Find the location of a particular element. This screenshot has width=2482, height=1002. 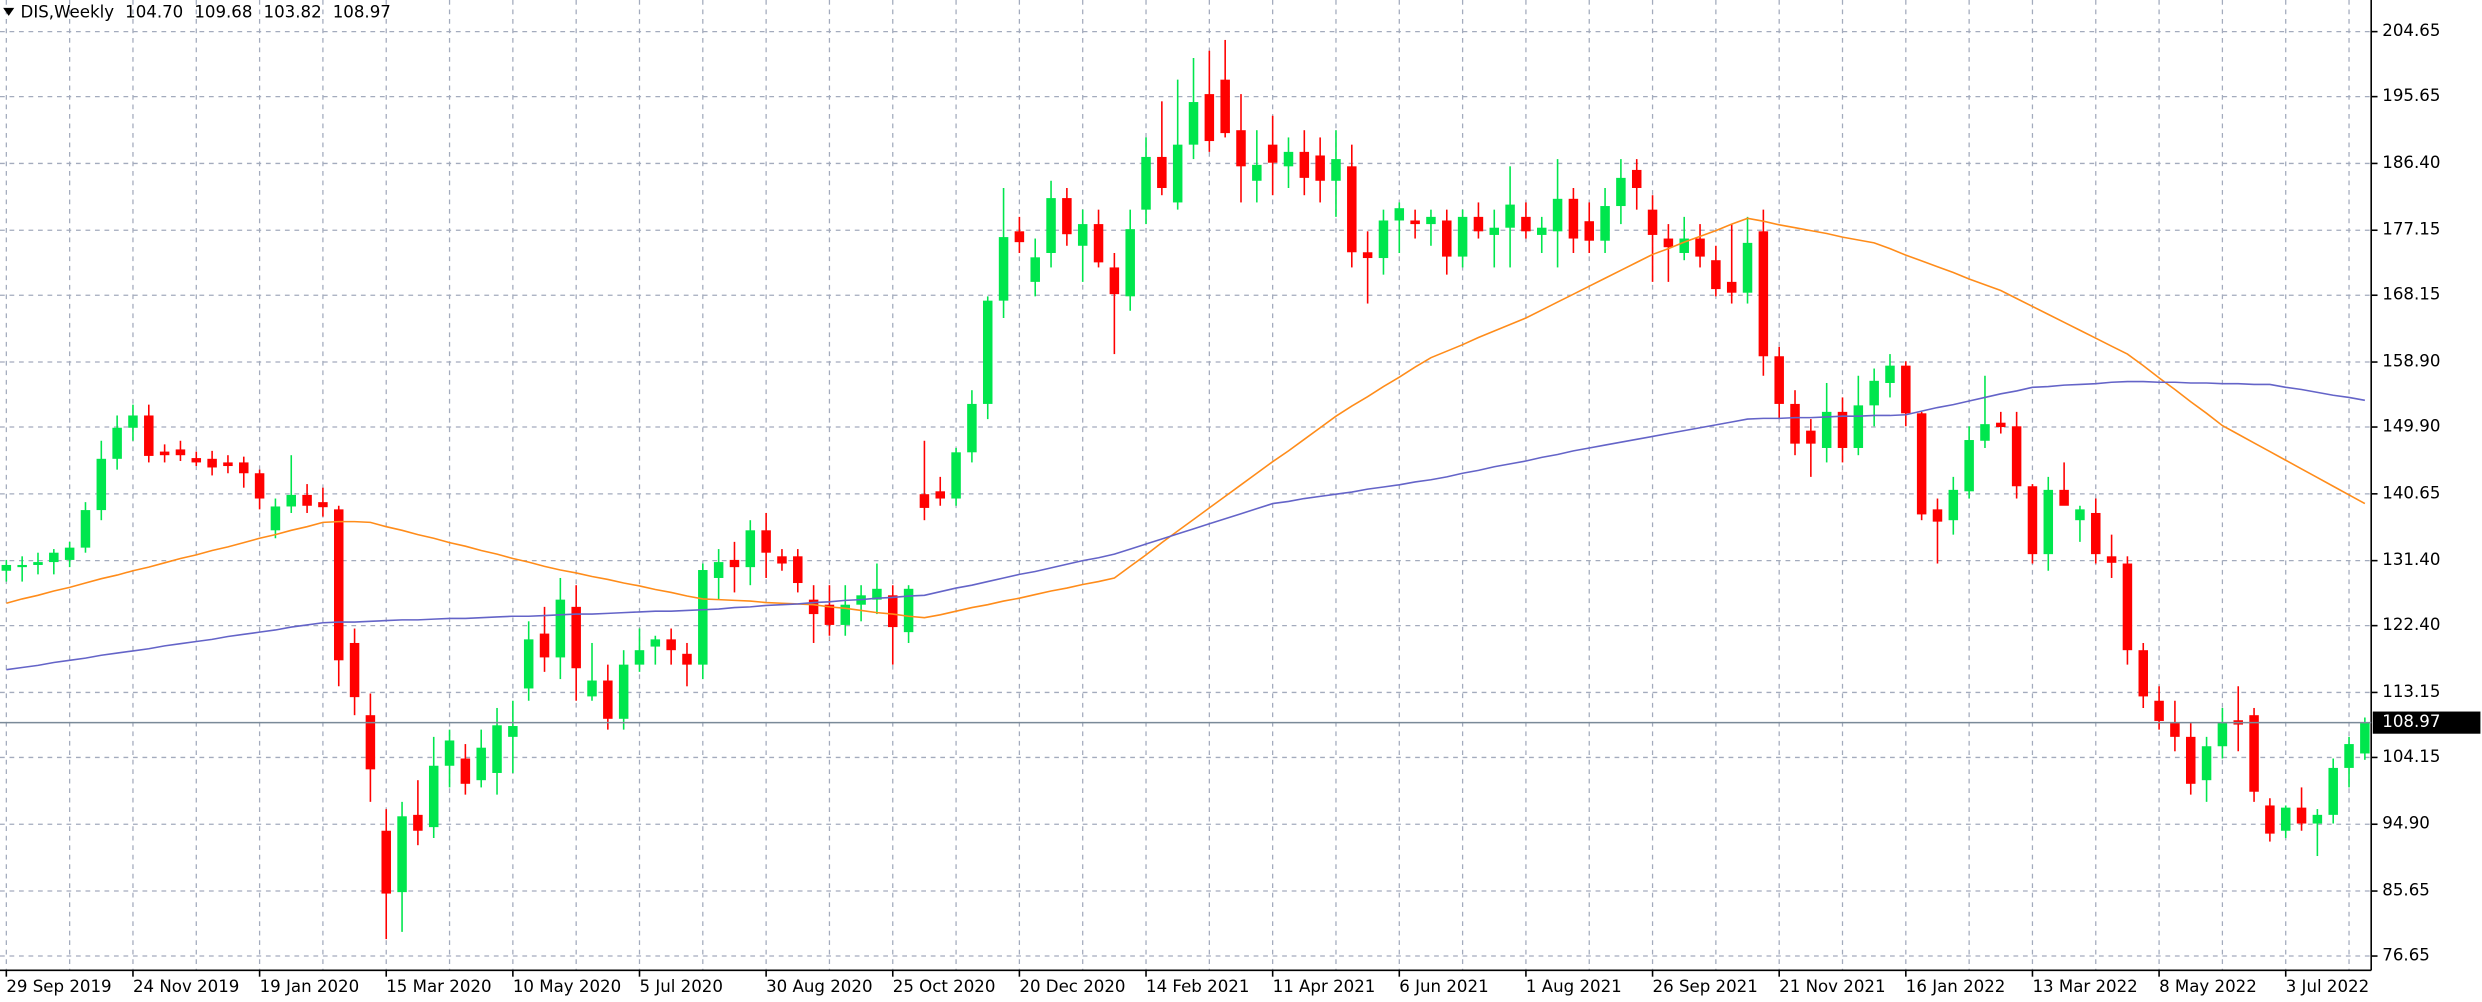

x-tick-label: 25 Oct 2020 is located at coordinates (944, 986).